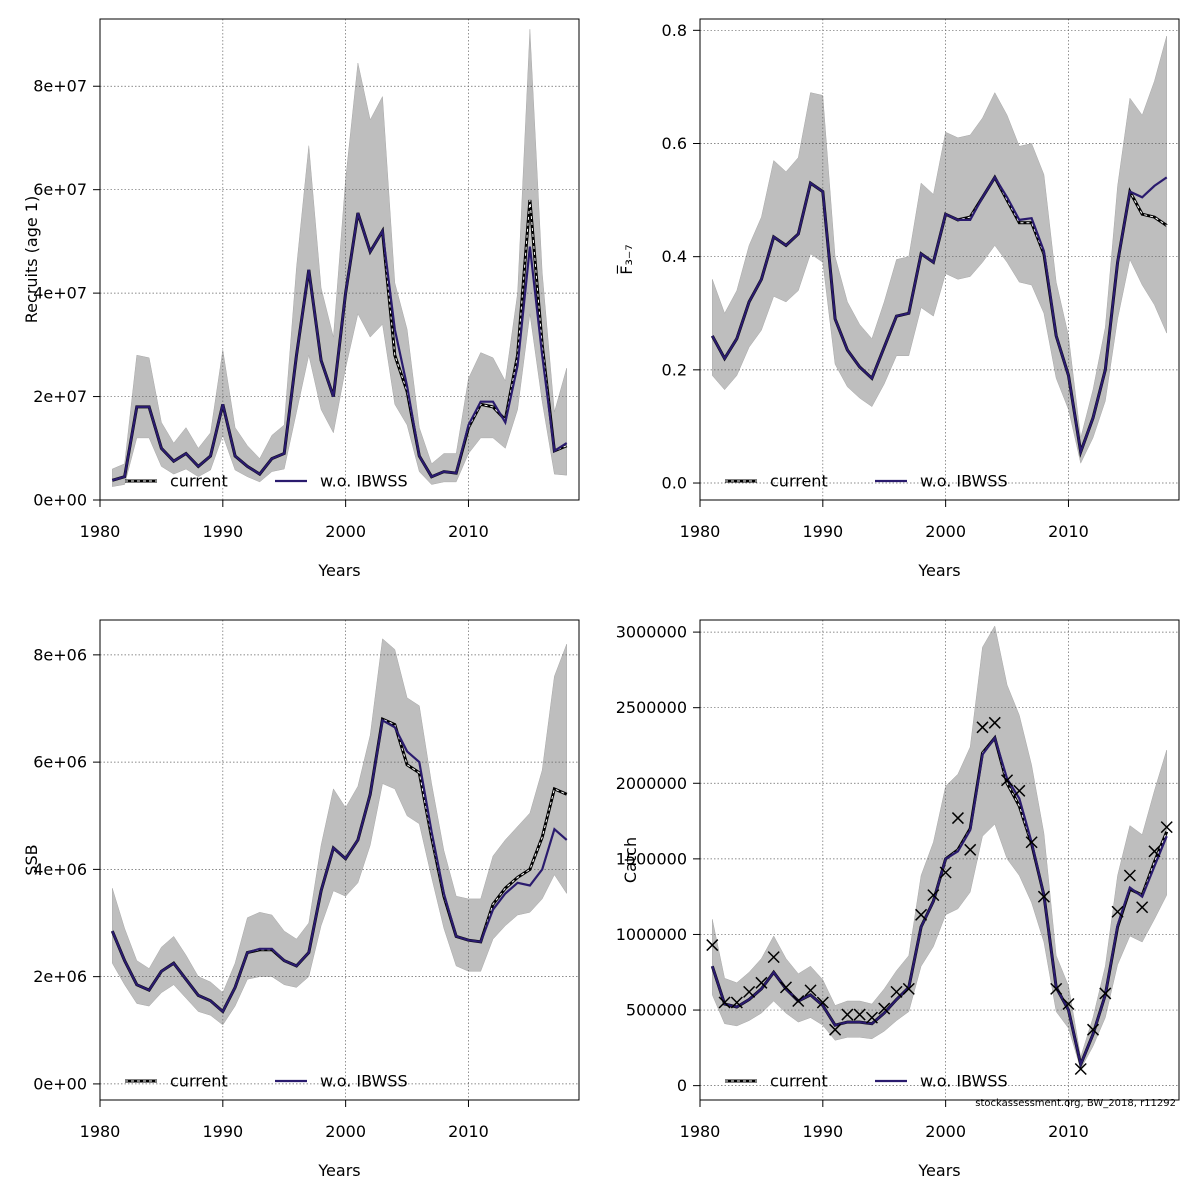 The height and width of the screenshot is (1200, 1200). What do you see at coordinates (651, 858) in the screenshot?
I see `y-tick-label: 1500000` at bounding box center [651, 858].